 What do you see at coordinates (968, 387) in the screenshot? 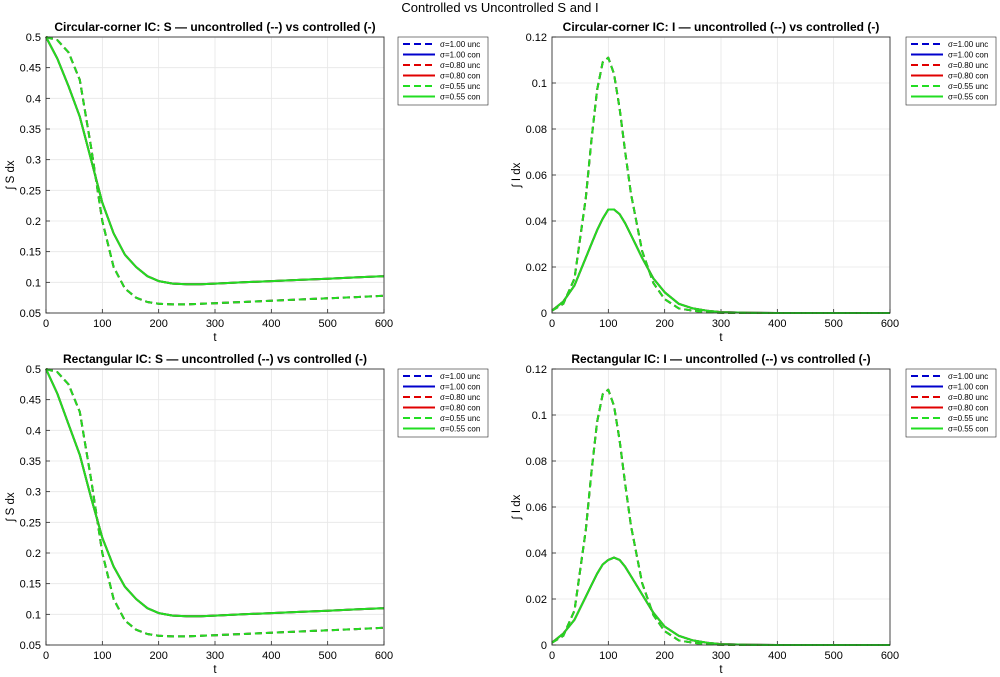
I see `legend-label: σ=1.00 con` at bounding box center [968, 387].